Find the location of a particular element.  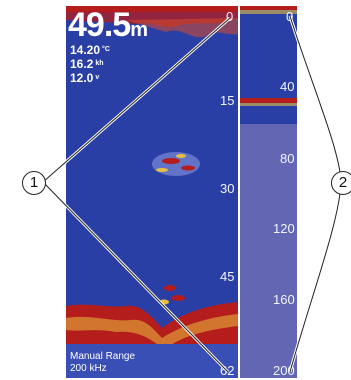

speed-unit: kh is located at coordinates (99, 63).